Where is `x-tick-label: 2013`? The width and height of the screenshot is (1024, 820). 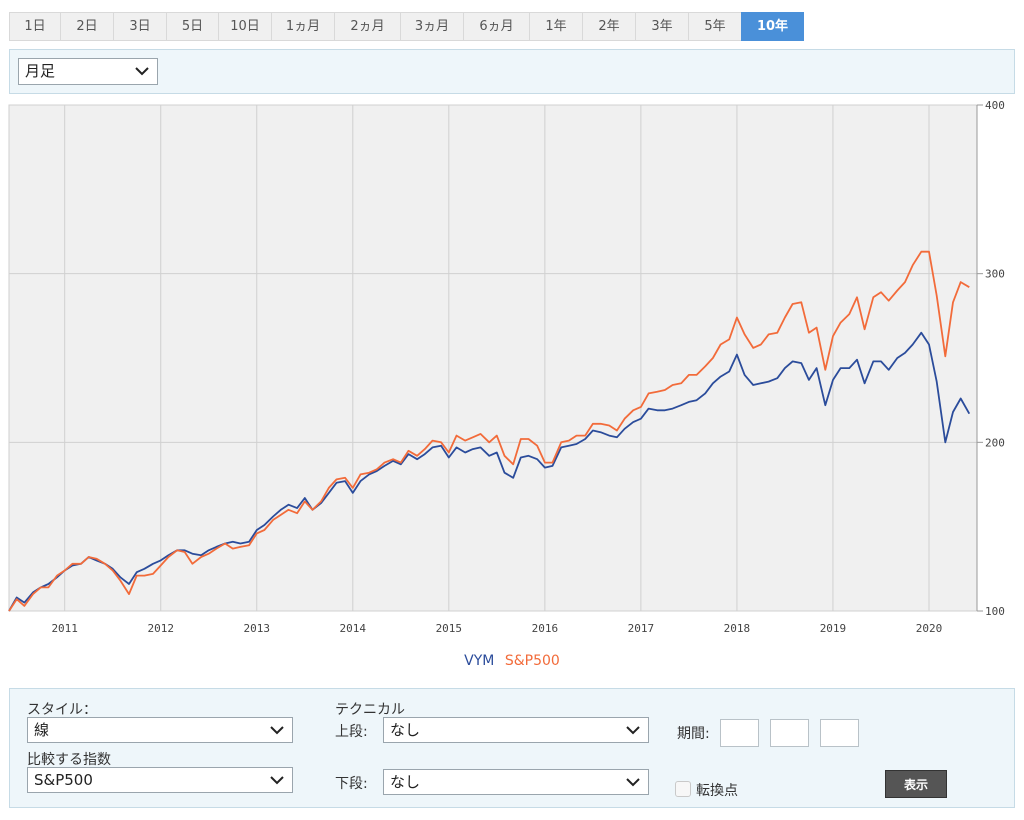 x-tick-label: 2013 is located at coordinates (257, 628).